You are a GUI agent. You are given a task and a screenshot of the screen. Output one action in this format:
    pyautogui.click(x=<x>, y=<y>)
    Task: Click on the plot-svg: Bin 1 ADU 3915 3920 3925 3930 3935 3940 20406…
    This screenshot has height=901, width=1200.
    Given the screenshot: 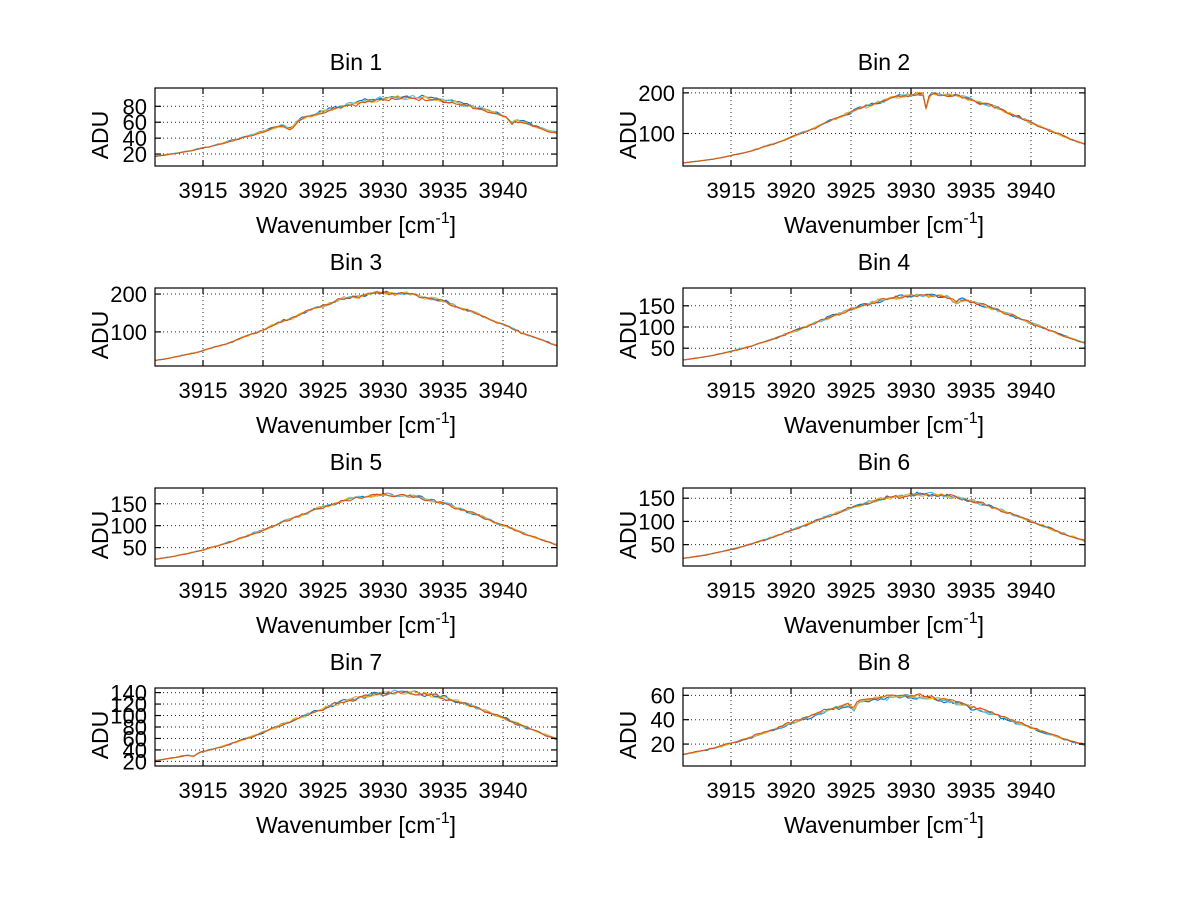 What is the action you would take?
    pyautogui.click(x=322, y=143)
    